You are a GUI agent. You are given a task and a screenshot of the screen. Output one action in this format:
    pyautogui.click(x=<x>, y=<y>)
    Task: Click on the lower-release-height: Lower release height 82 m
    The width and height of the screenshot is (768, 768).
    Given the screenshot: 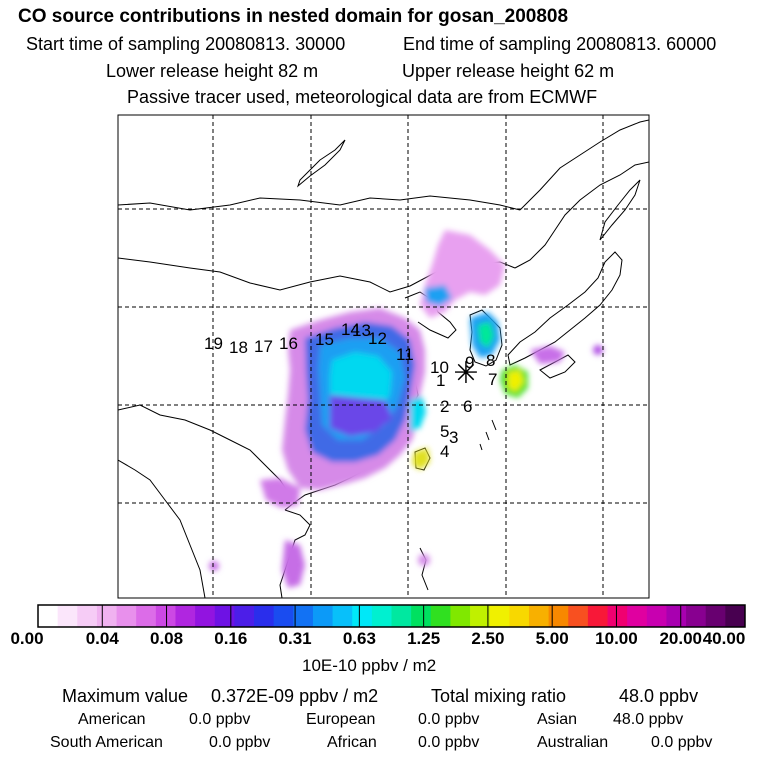 What is the action you would take?
    pyautogui.click(x=212, y=71)
    